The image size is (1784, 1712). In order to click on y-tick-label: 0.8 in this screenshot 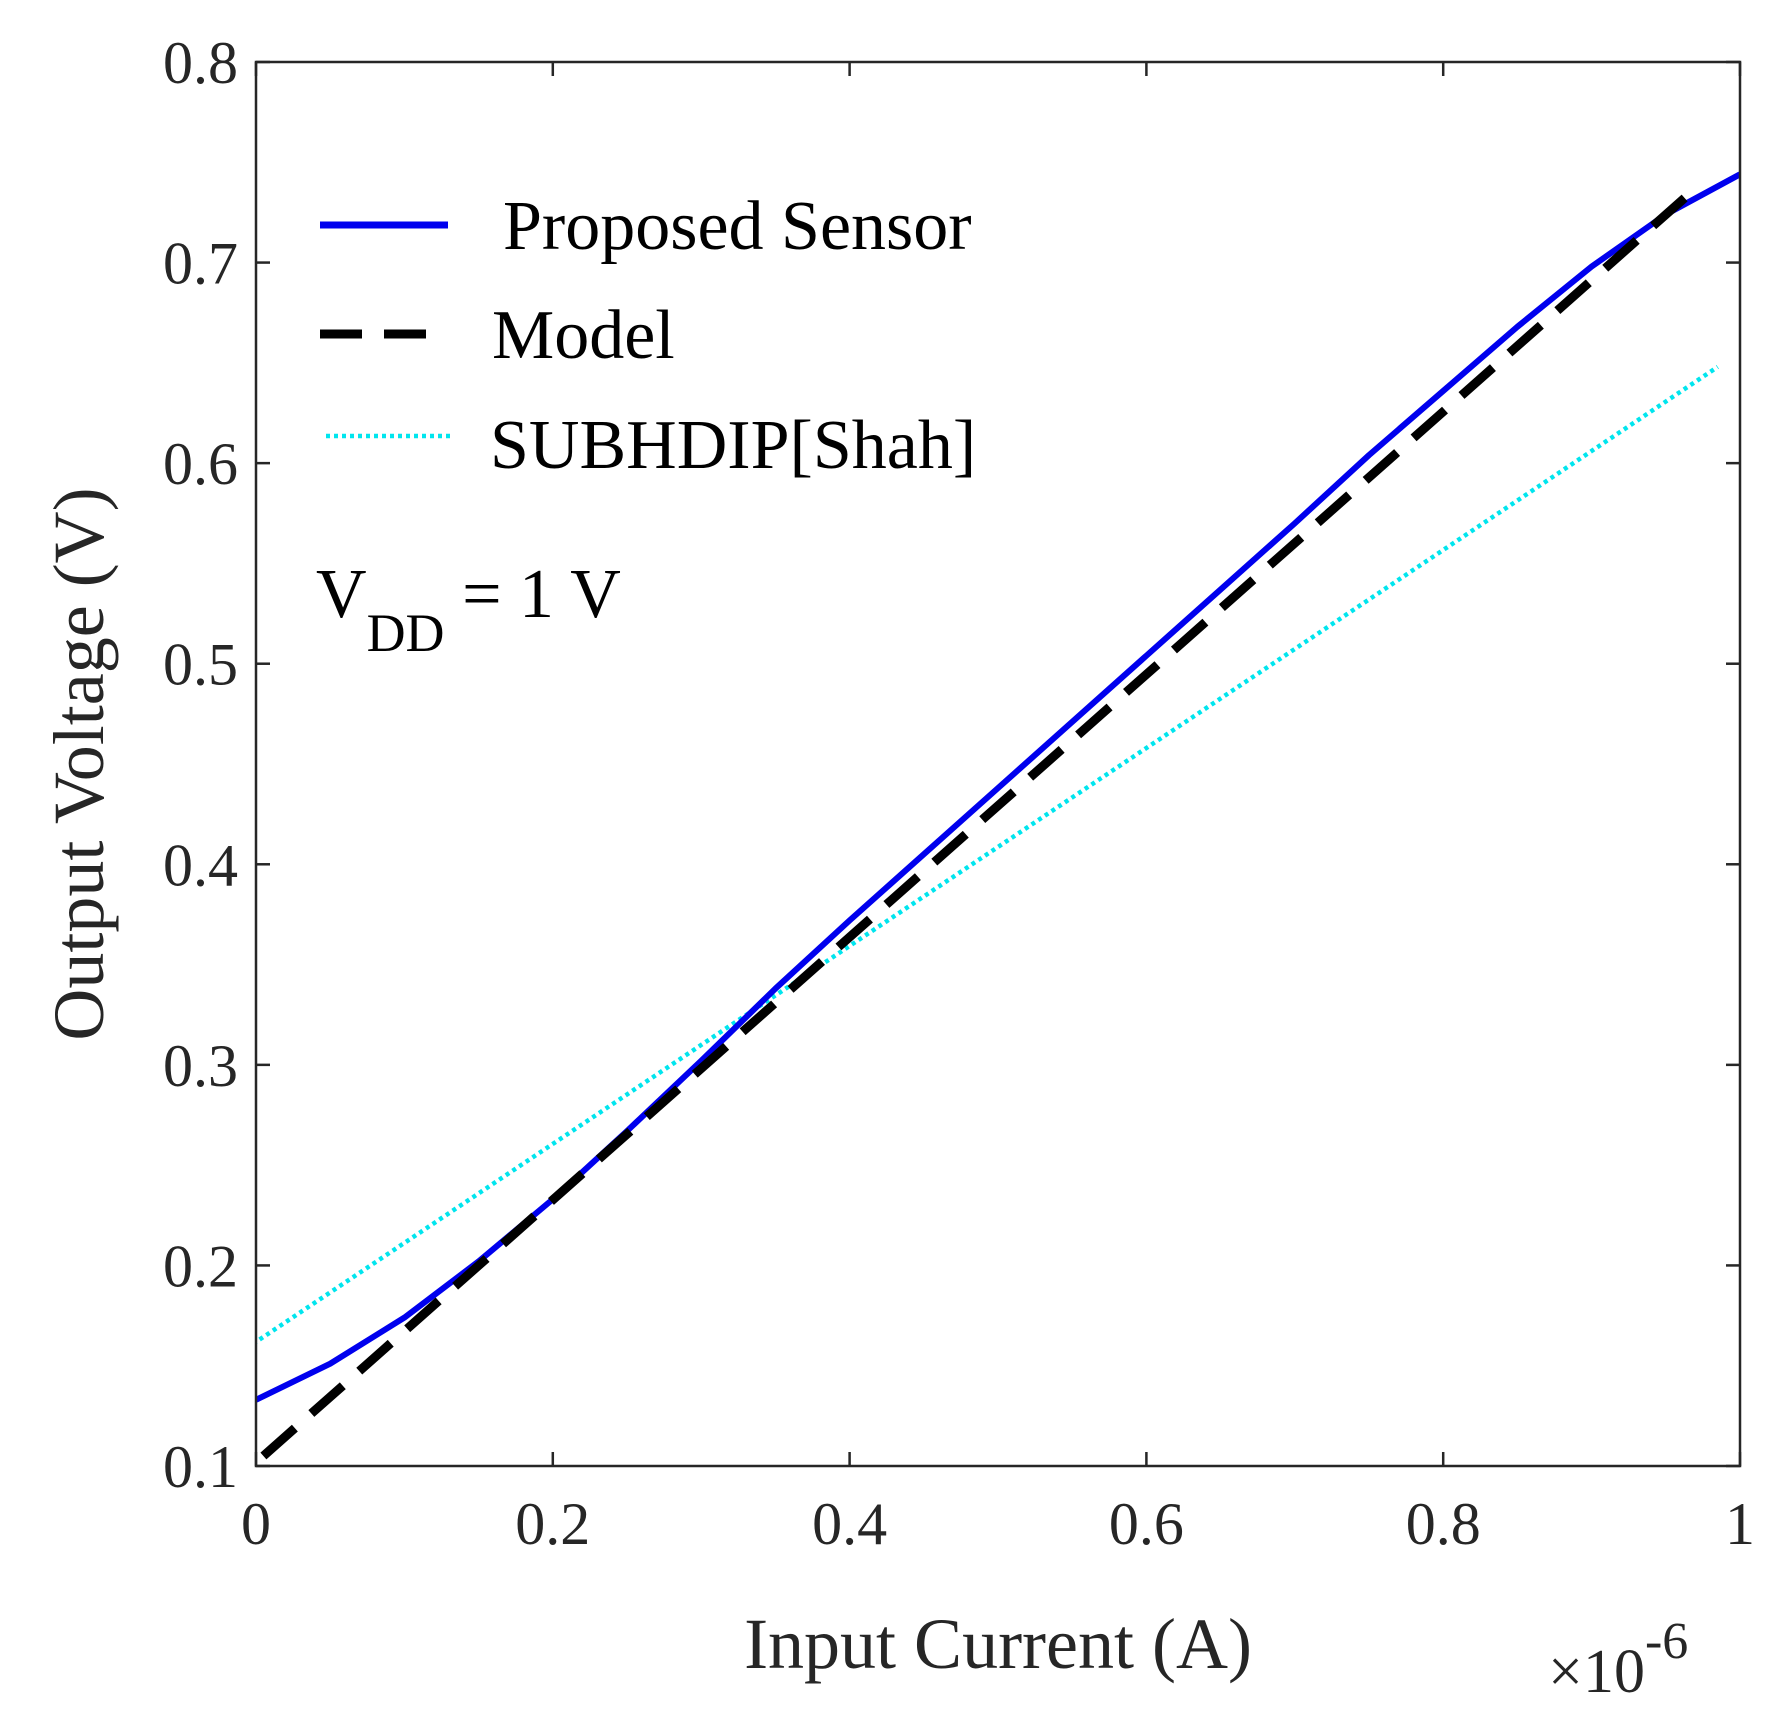, I will do `click(200, 63)`.